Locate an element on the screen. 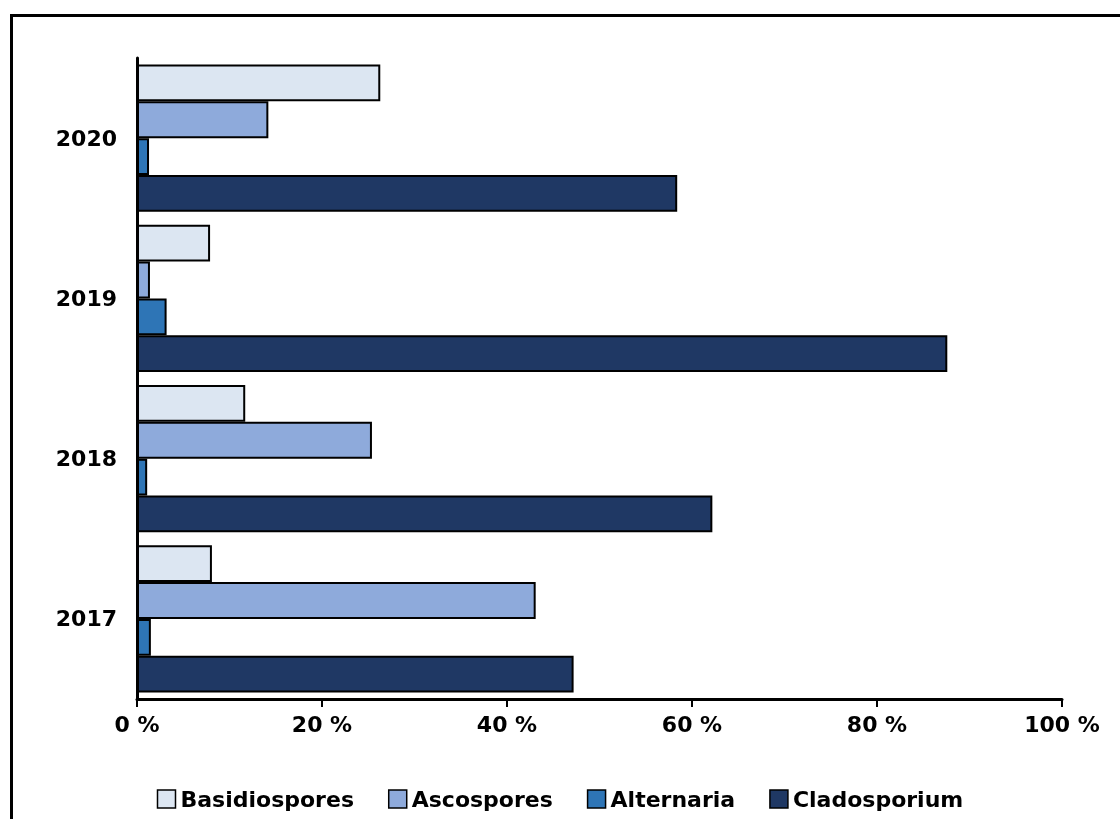  x-tick-label: 60 % is located at coordinates (692, 724).